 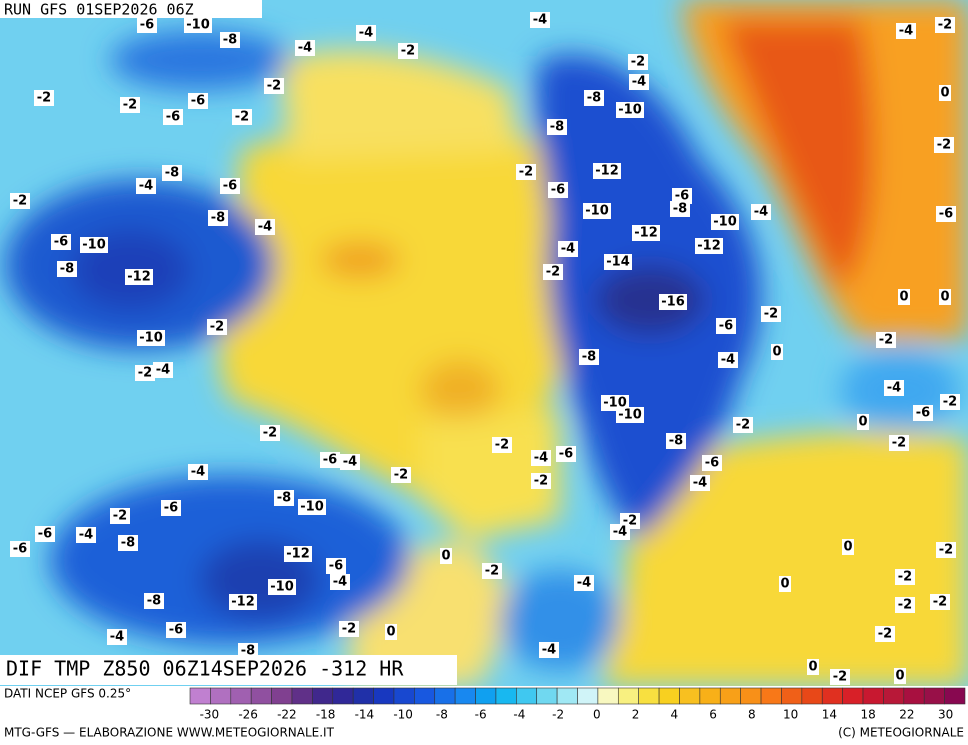 I want to click on scale-label: -22, so click(x=287, y=715).